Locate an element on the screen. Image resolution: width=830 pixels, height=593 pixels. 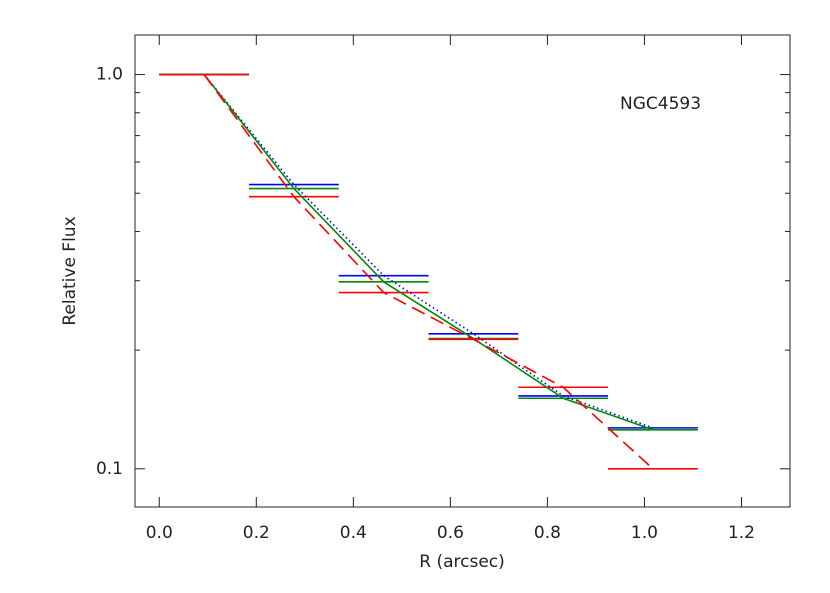
x-tick-label: 1.0 is located at coordinates (644, 533).